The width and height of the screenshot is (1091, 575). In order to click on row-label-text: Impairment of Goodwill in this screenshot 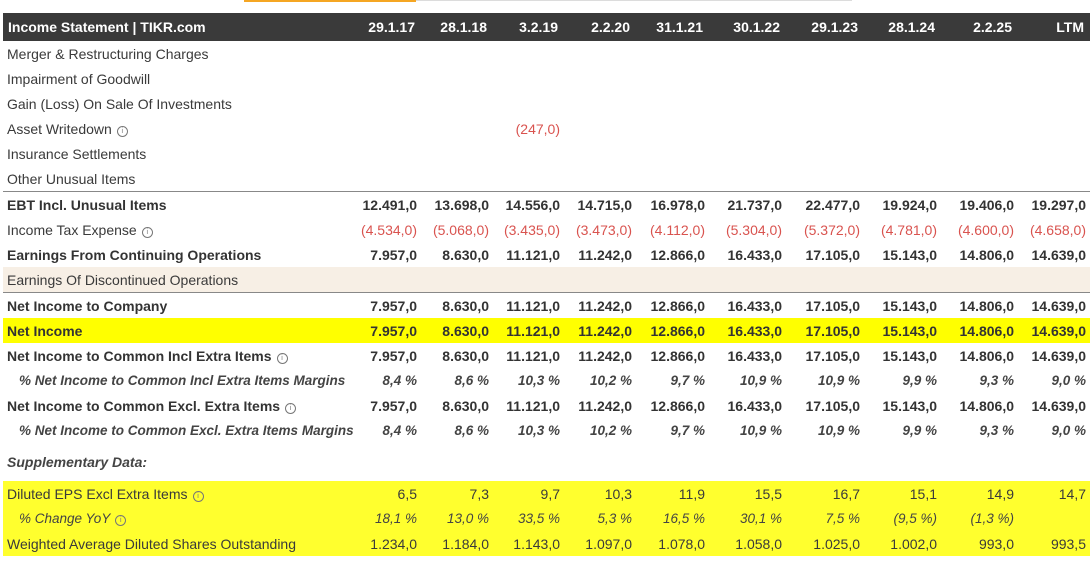, I will do `click(79, 78)`.